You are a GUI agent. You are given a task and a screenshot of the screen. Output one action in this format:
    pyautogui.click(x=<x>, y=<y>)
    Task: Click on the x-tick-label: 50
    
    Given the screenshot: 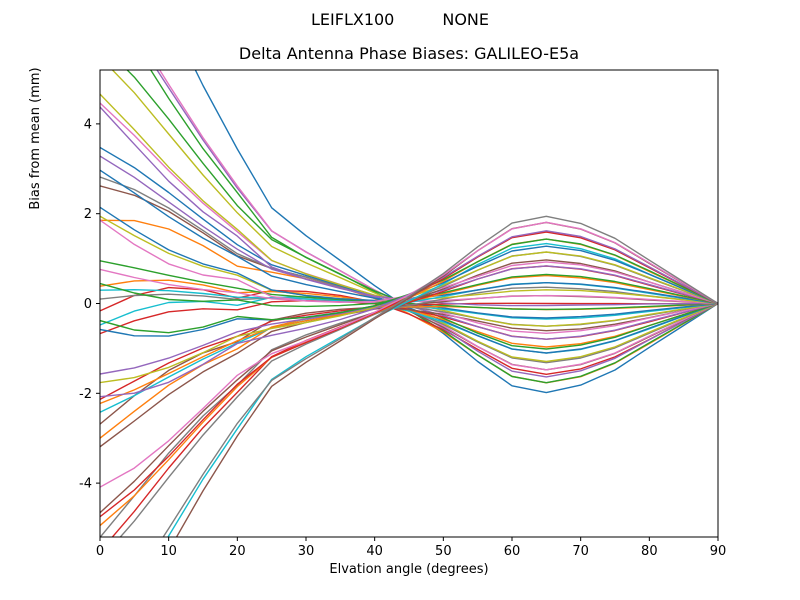 What is the action you would take?
    pyautogui.click(x=443, y=551)
    